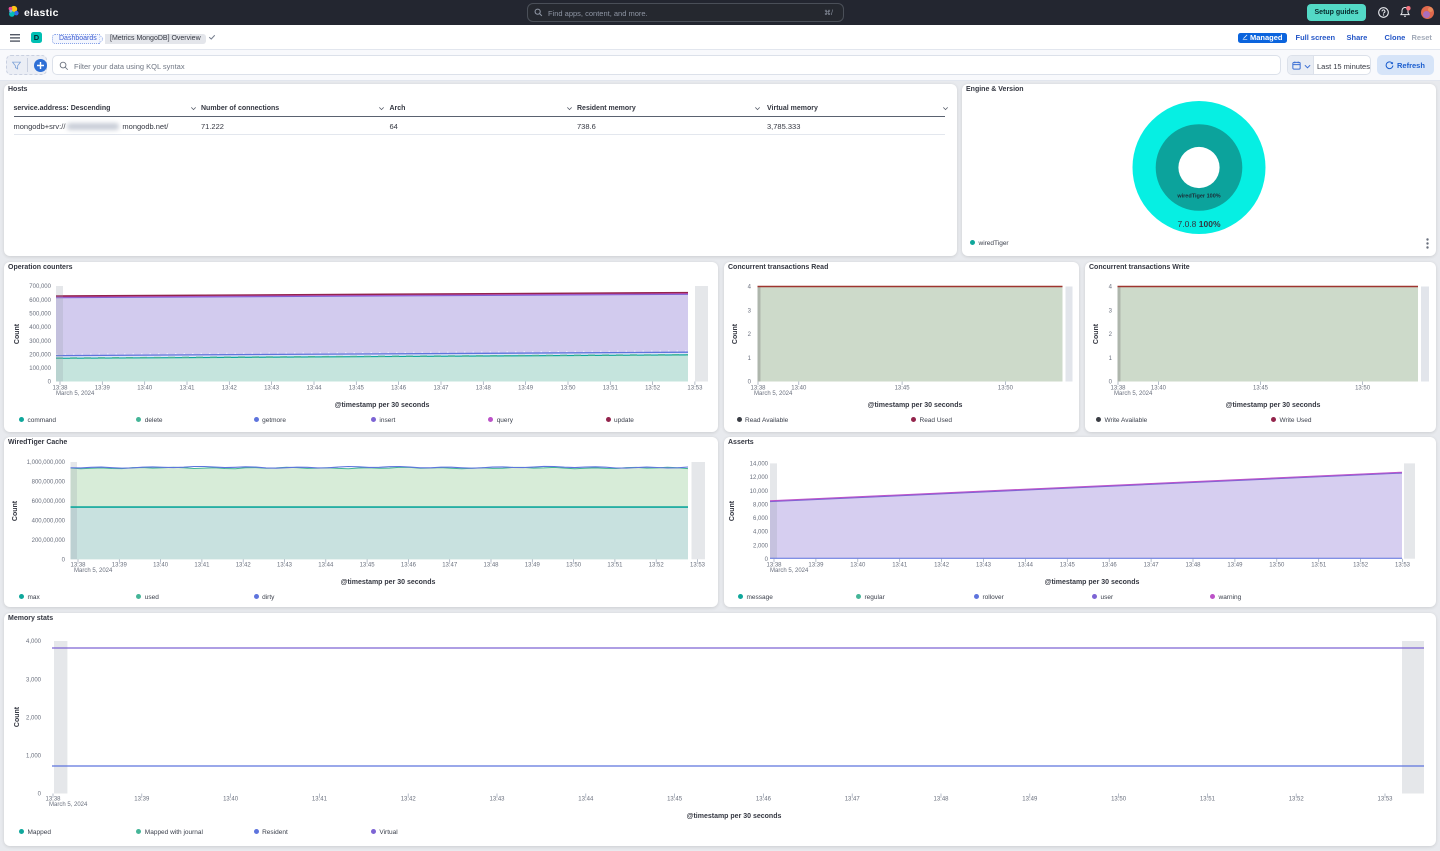 The height and width of the screenshot is (851, 1440). Describe the element at coordinates (49, 502) in the screenshot. I see `svg-text: 600,000,000` at that location.